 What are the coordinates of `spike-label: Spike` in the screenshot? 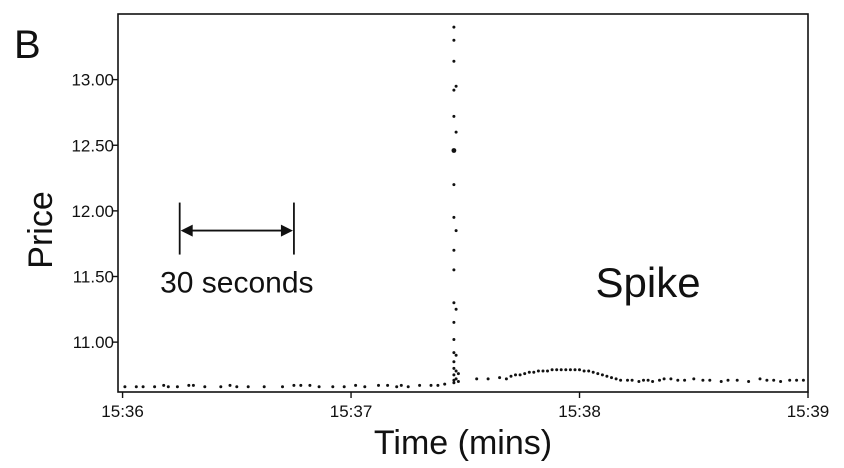 It's located at (648, 282).